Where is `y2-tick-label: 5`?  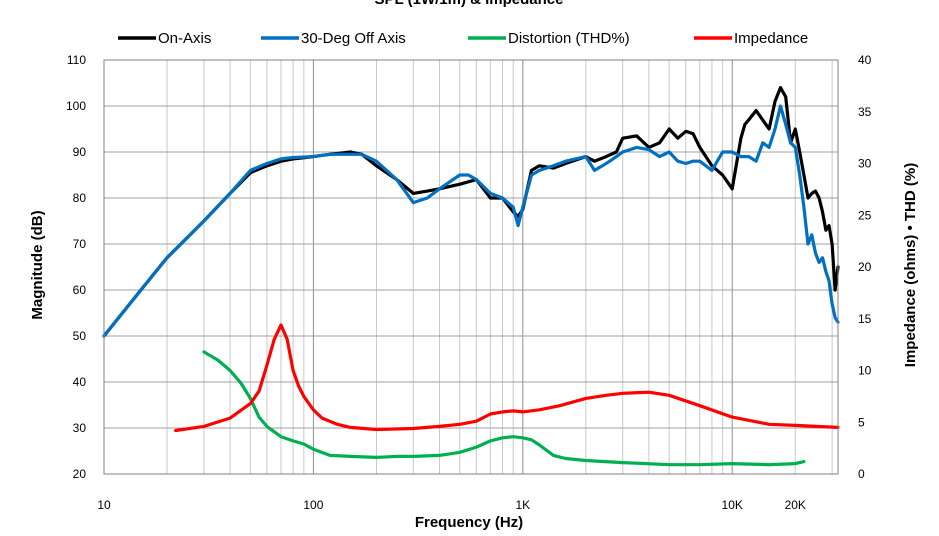
y2-tick-label: 5 is located at coordinates (861, 422).